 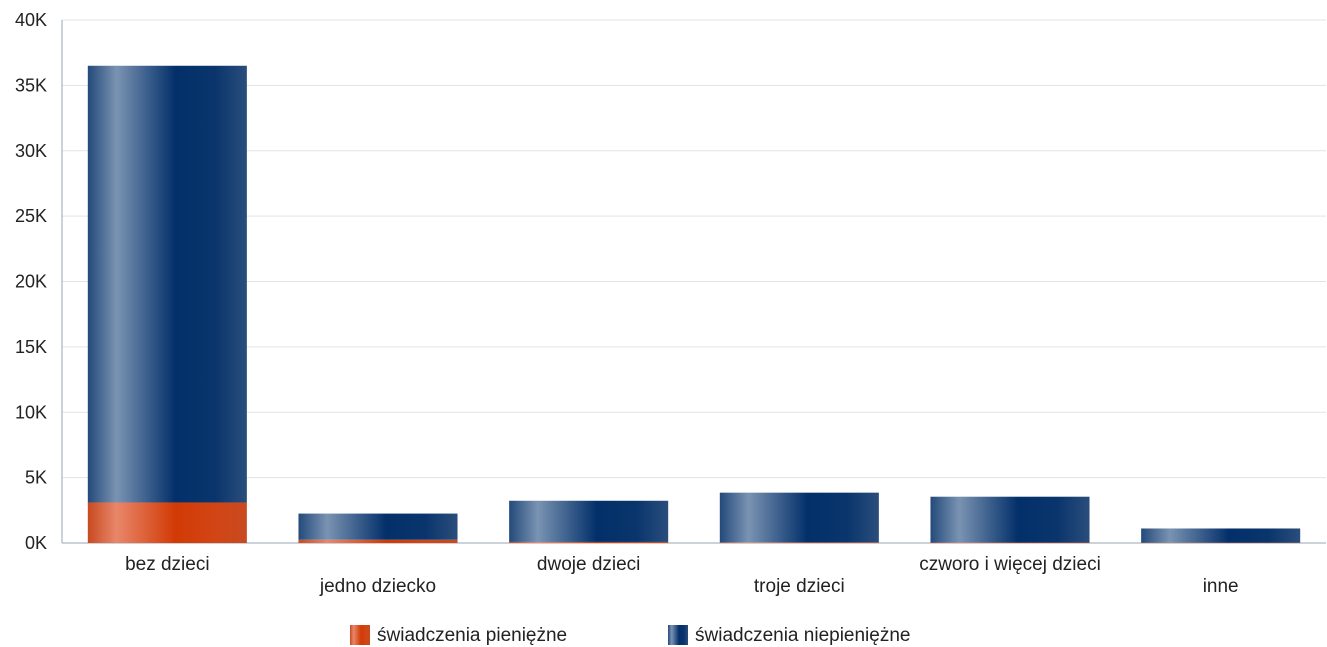 I want to click on y-tick-label: 15K, so click(x=31, y=347).